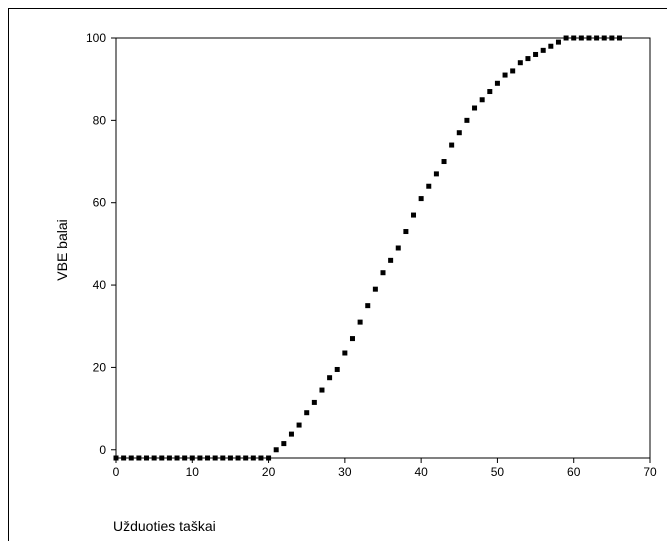 This screenshot has height=542, width=669. Describe the element at coordinates (102, 450) in the screenshot. I see `y-tick-label: 0` at that location.